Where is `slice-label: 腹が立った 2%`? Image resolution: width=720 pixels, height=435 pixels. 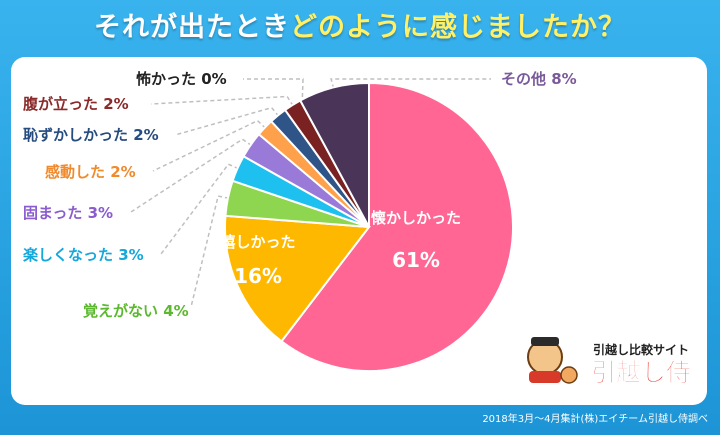
slice-label: 腹が立った 2% is located at coordinates (76, 104).